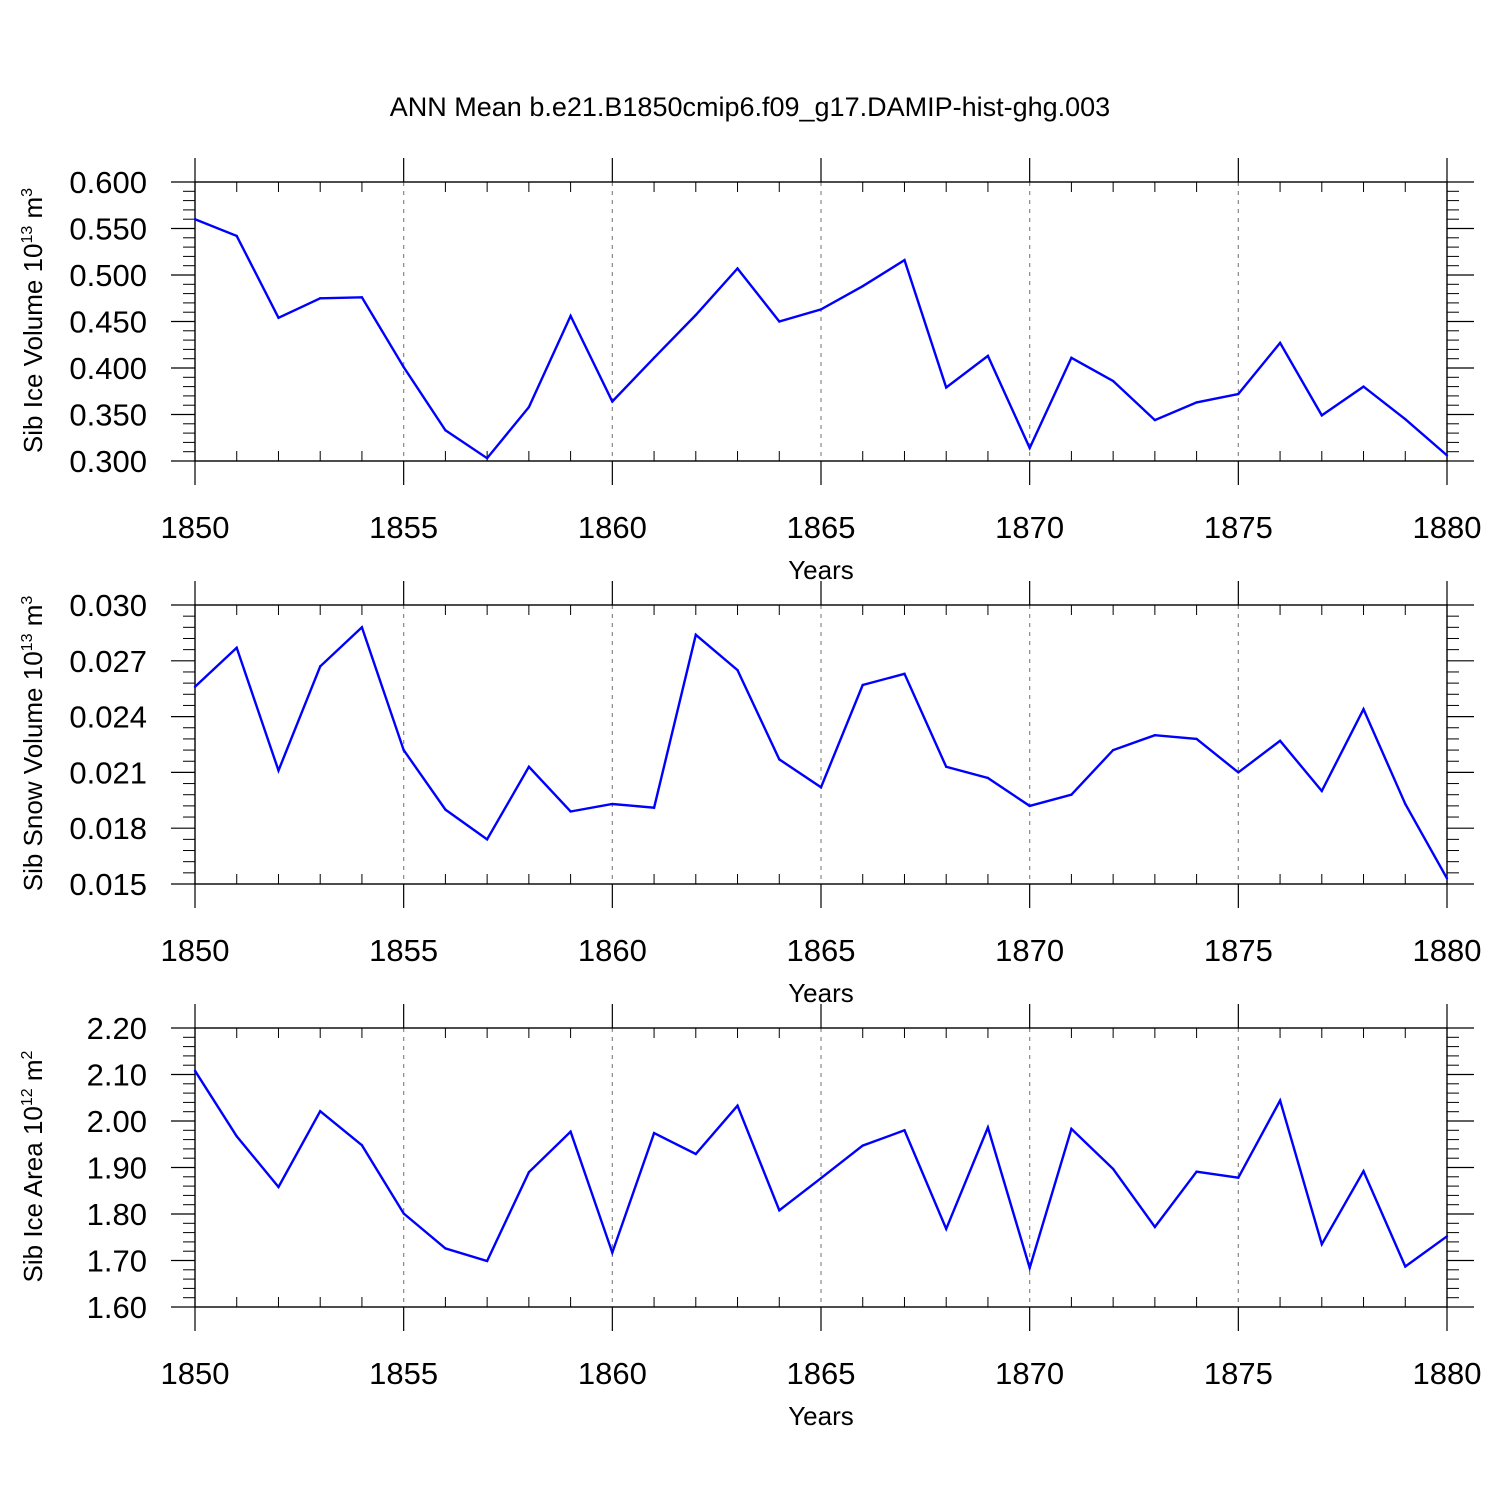 Image resolution: width=1500 pixels, height=1500 pixels. Describe the element at coordinates (108, 368) in the screenshot. I see `y-tick-label: 0.400` at that location.